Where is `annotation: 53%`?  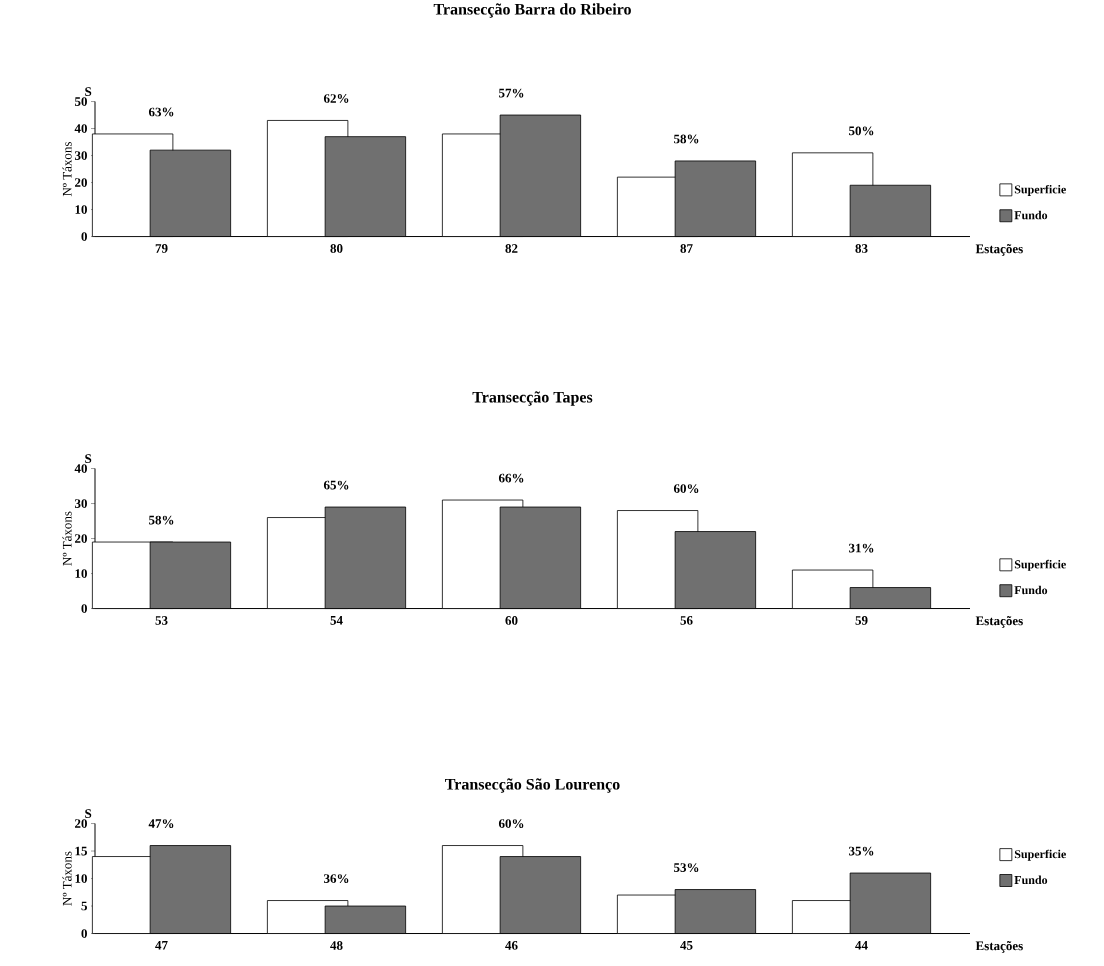 annotation: 53% is located at coordinates (686, 868).